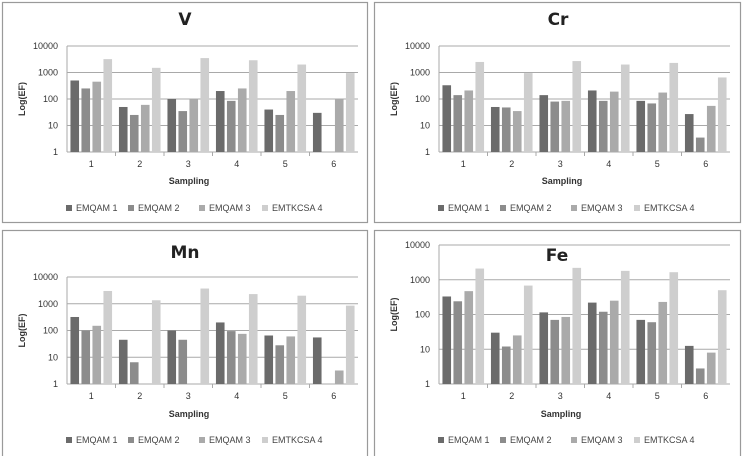 This screenshot has width=743, height=456. What do you see at coordinates (669, 440) in the screenshot?
I see `legend-label: EMTKCSA 4` at bounding box center [669, 440].